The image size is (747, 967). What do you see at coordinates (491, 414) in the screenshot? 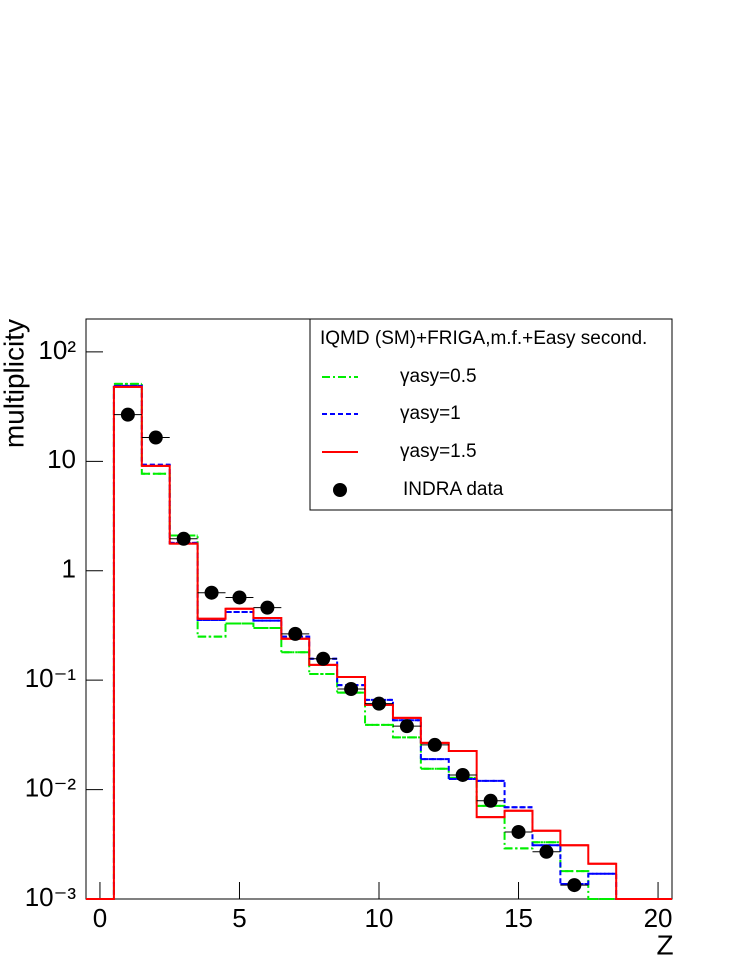
I see `legend-box` at bounding box center [491, 414].